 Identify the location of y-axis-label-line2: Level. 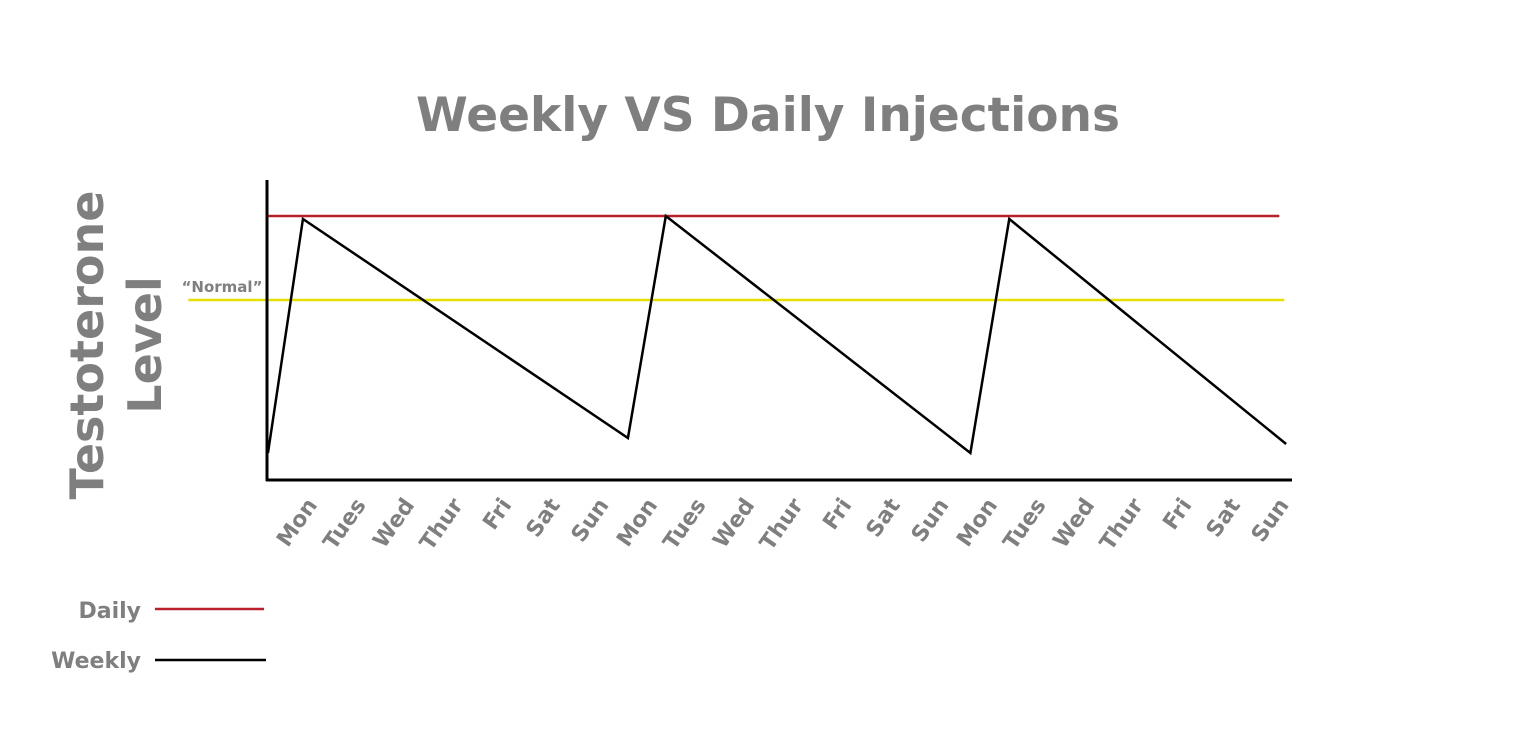
(145, 344).